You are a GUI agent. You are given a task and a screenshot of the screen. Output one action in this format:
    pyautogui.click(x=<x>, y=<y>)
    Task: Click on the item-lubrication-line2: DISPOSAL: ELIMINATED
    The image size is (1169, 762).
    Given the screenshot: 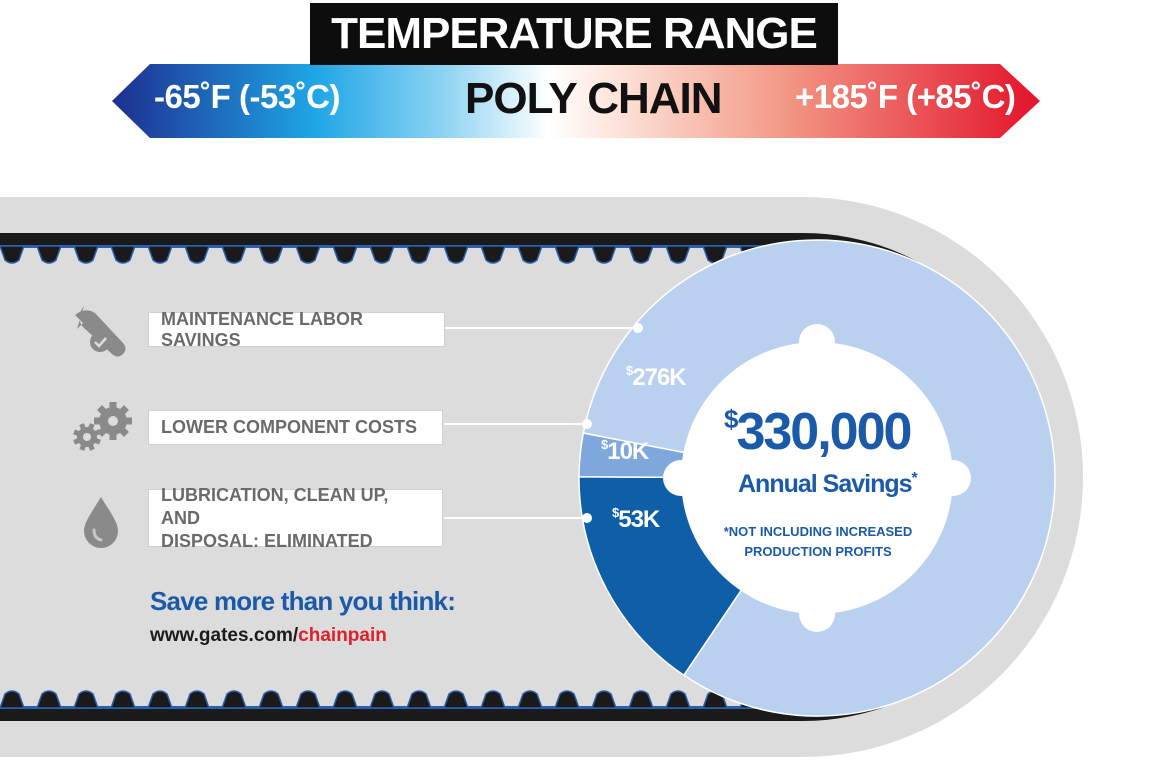 What is the action you would take?
    pyautogui.click(x=267, y=540)
    